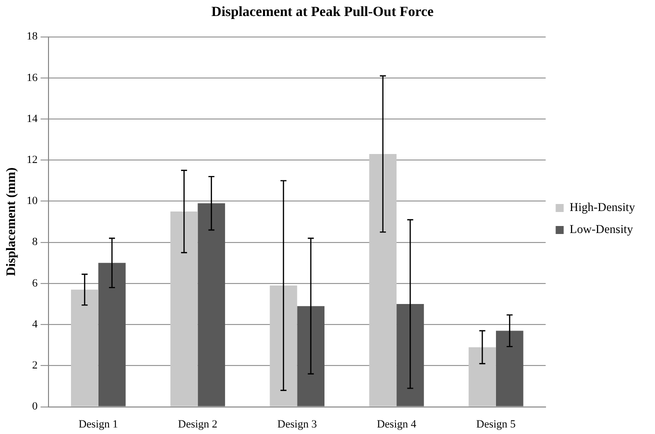 This screenshot has width=655, height=434. What do you see at coordinates (32, 201) in the screenshot?
I see `y-tick-label: 10` at bounding box center [32, 201].